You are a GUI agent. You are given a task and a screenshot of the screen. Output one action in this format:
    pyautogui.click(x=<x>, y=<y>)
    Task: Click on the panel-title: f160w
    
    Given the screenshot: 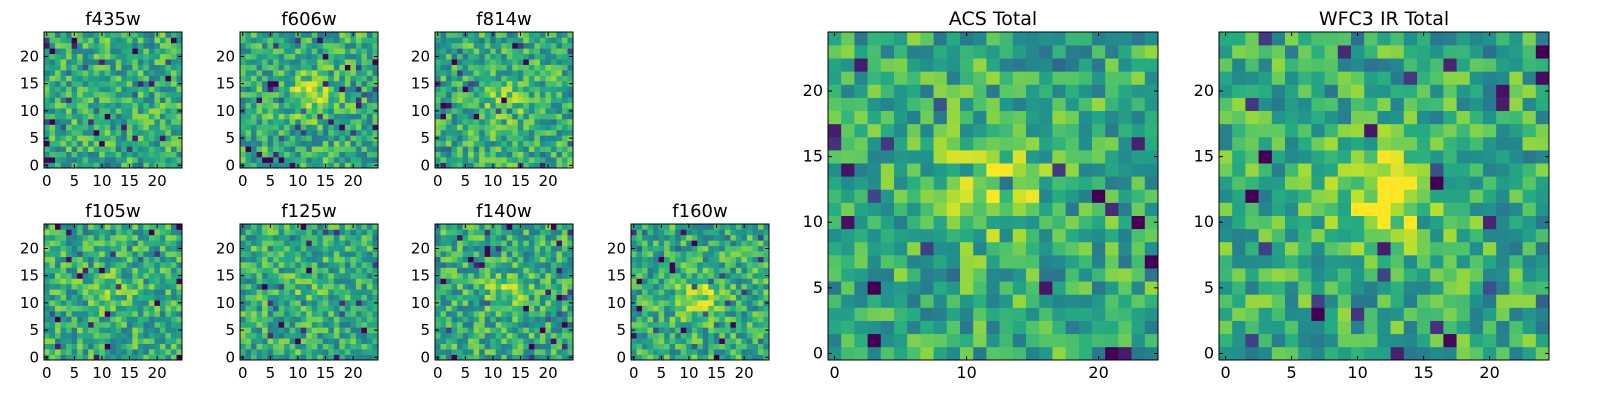 What is the action you would take?
    pyautogui.click(x=699, y=211)
    